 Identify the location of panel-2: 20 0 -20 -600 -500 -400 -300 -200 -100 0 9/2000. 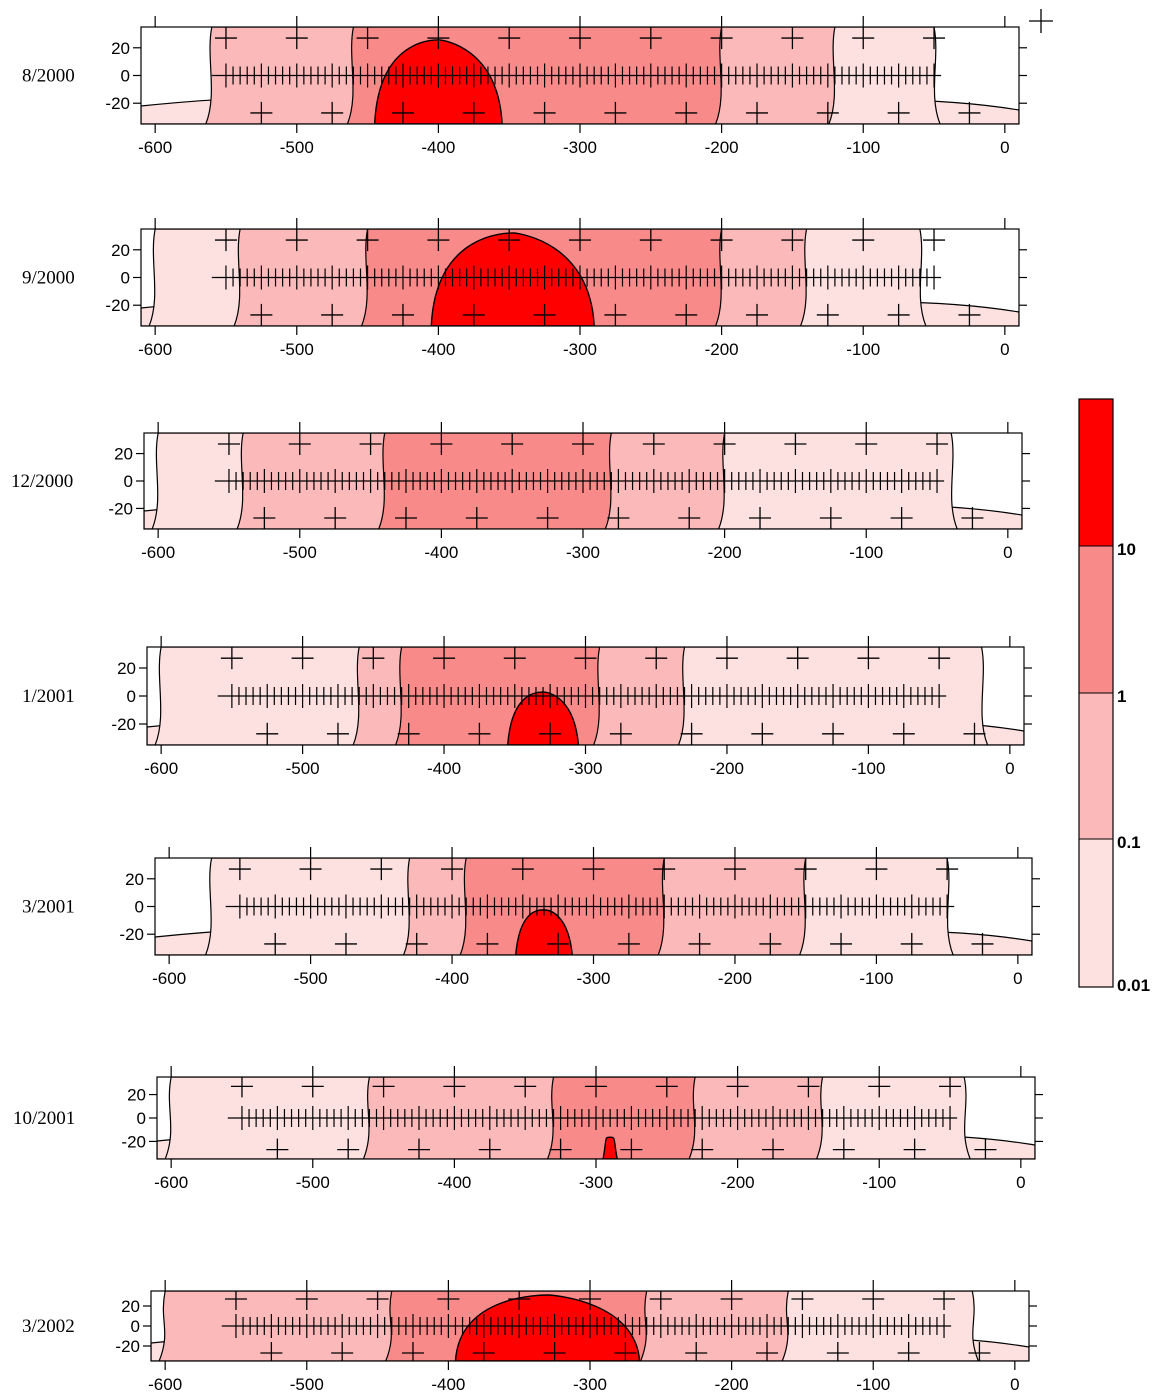
(524, 288).